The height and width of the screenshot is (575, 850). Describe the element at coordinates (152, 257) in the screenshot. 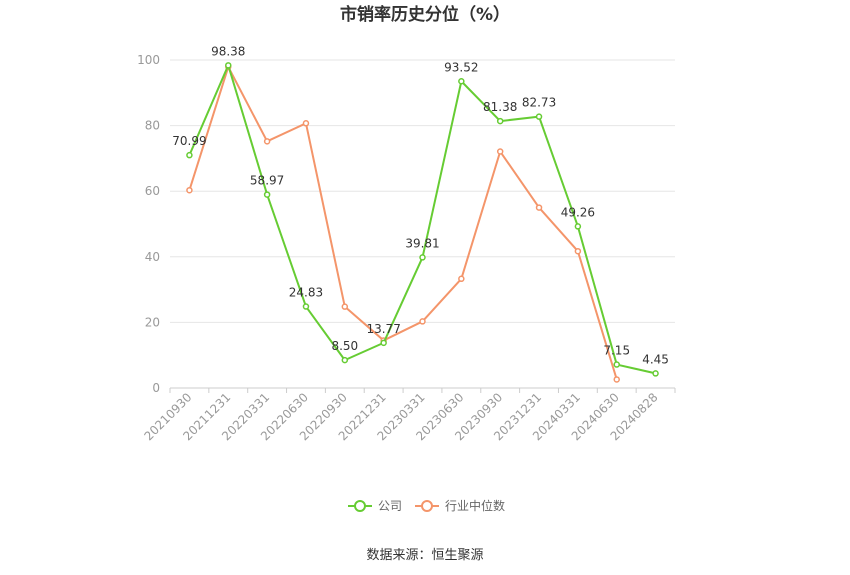

I see `y-tick-label: 40` at that location.